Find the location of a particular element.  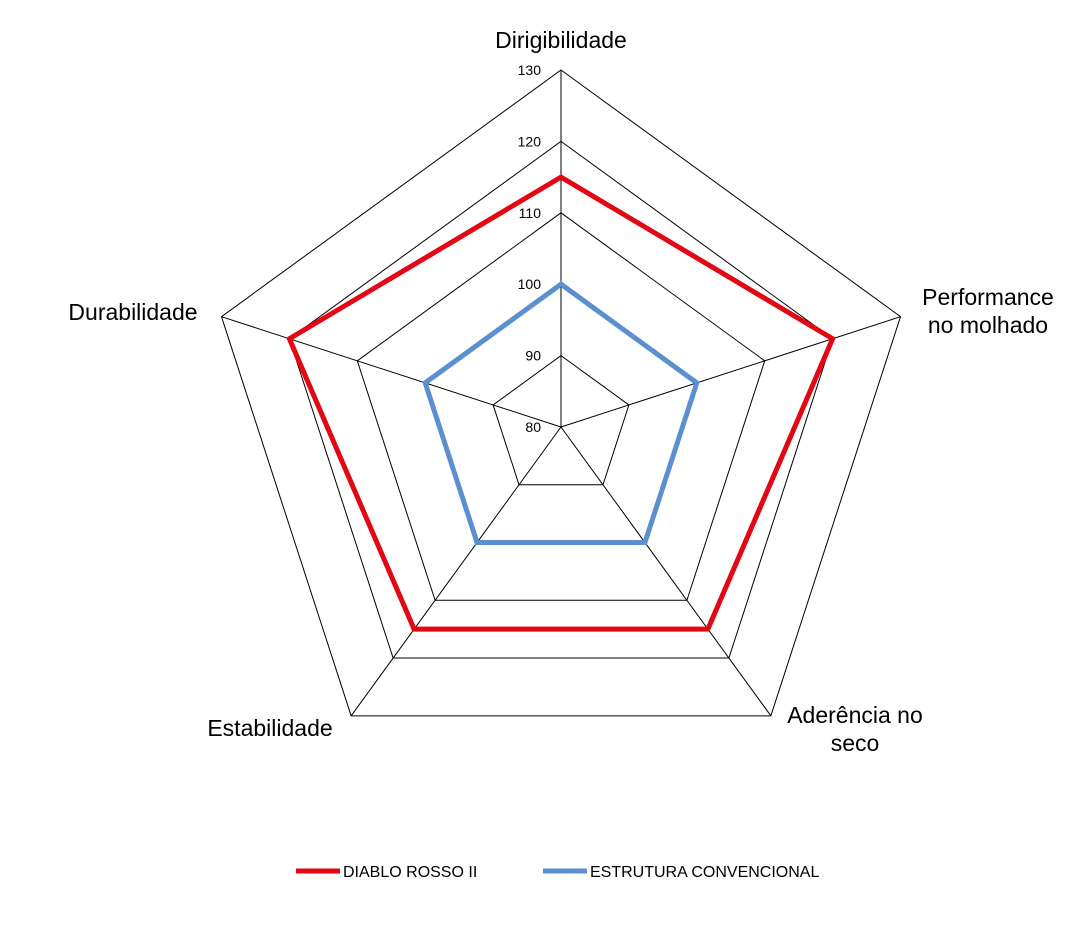

category-label-line: Estabilidade is located at coordinates (269, 728).